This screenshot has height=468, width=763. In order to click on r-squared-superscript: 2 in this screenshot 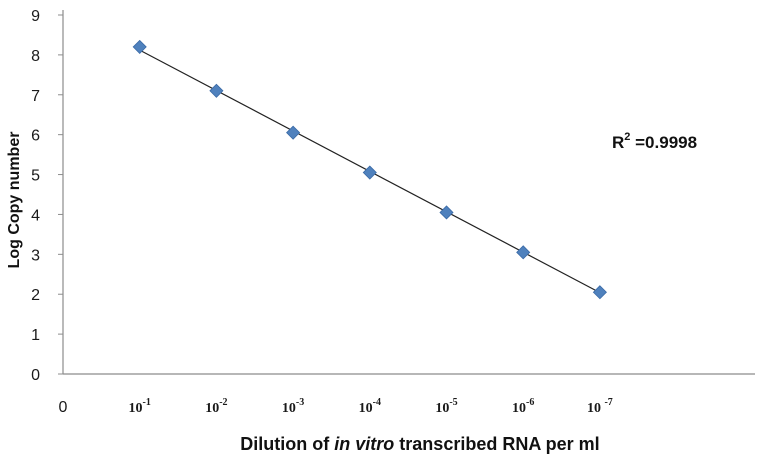, I will do `click(627, 137)`.